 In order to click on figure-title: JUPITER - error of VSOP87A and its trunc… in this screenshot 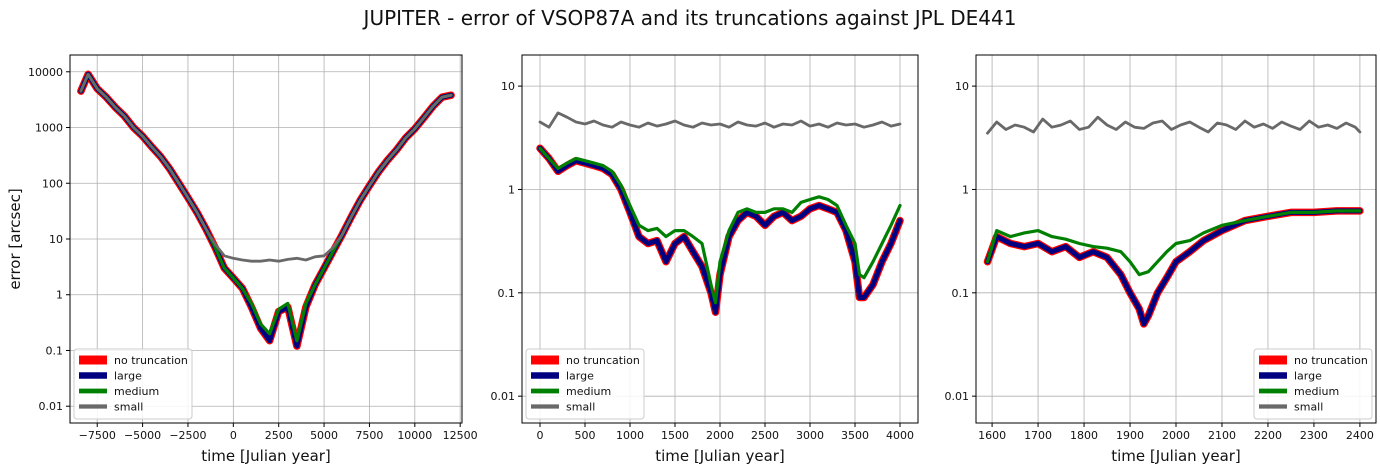, I will do `click(690, 18)`.